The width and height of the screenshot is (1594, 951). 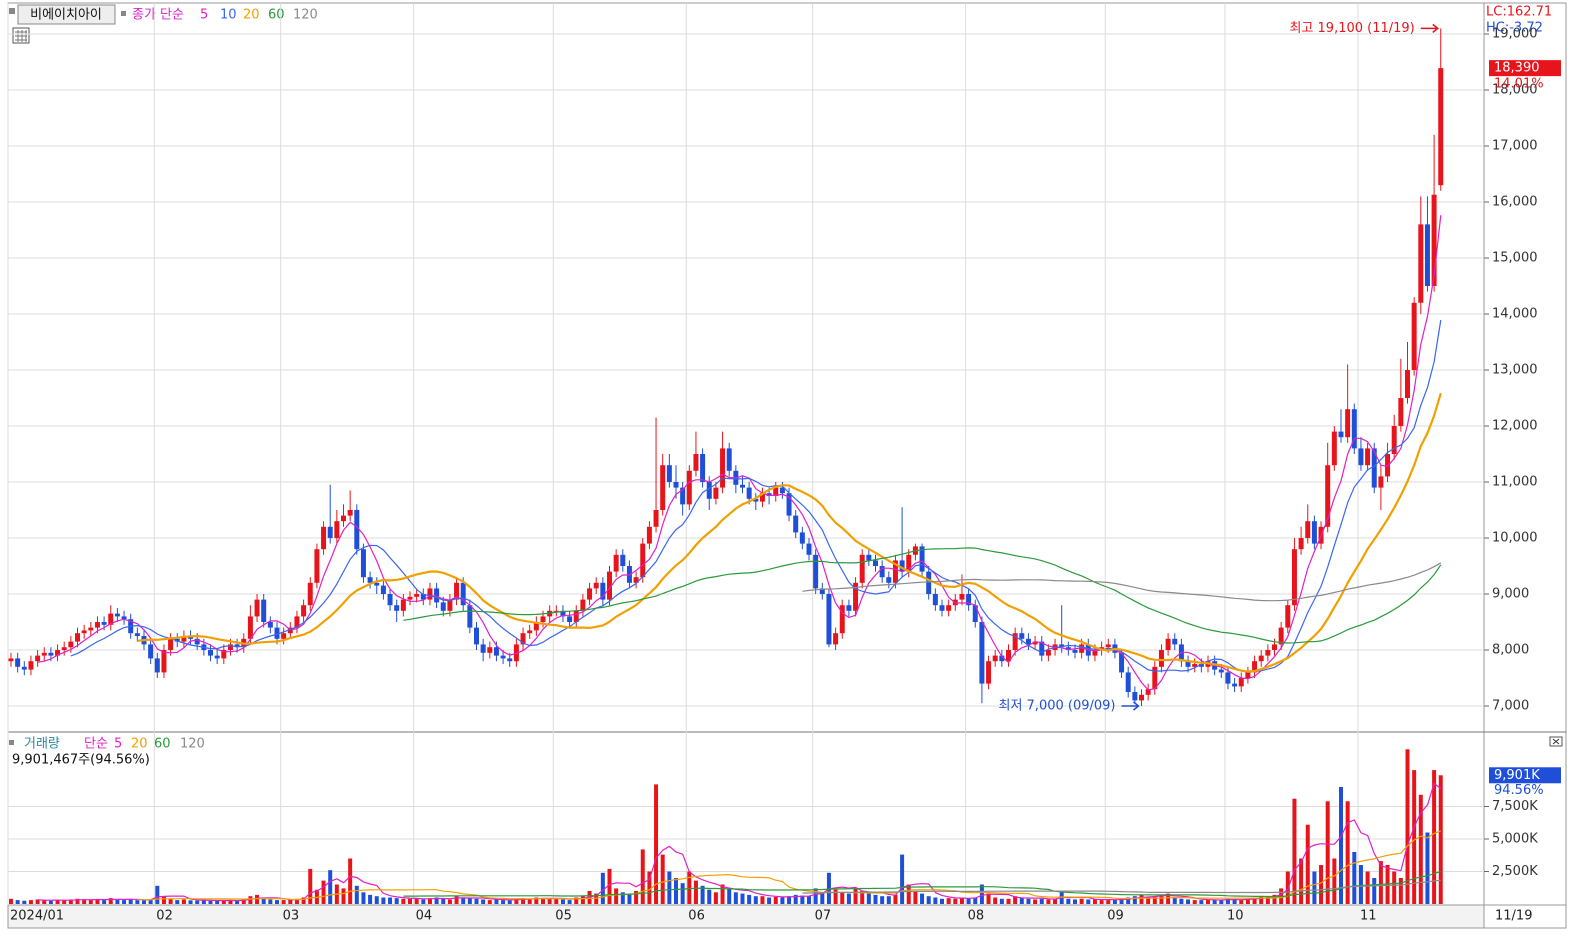 I want to click on volume-ma-period-label: 20, so click(x=139, y=744).